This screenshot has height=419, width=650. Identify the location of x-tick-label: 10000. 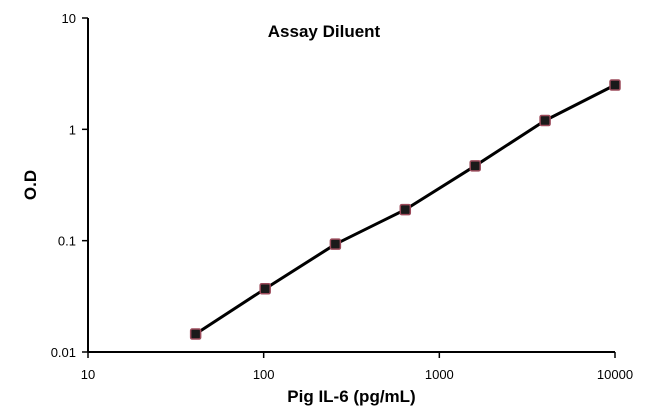
(615, 374).